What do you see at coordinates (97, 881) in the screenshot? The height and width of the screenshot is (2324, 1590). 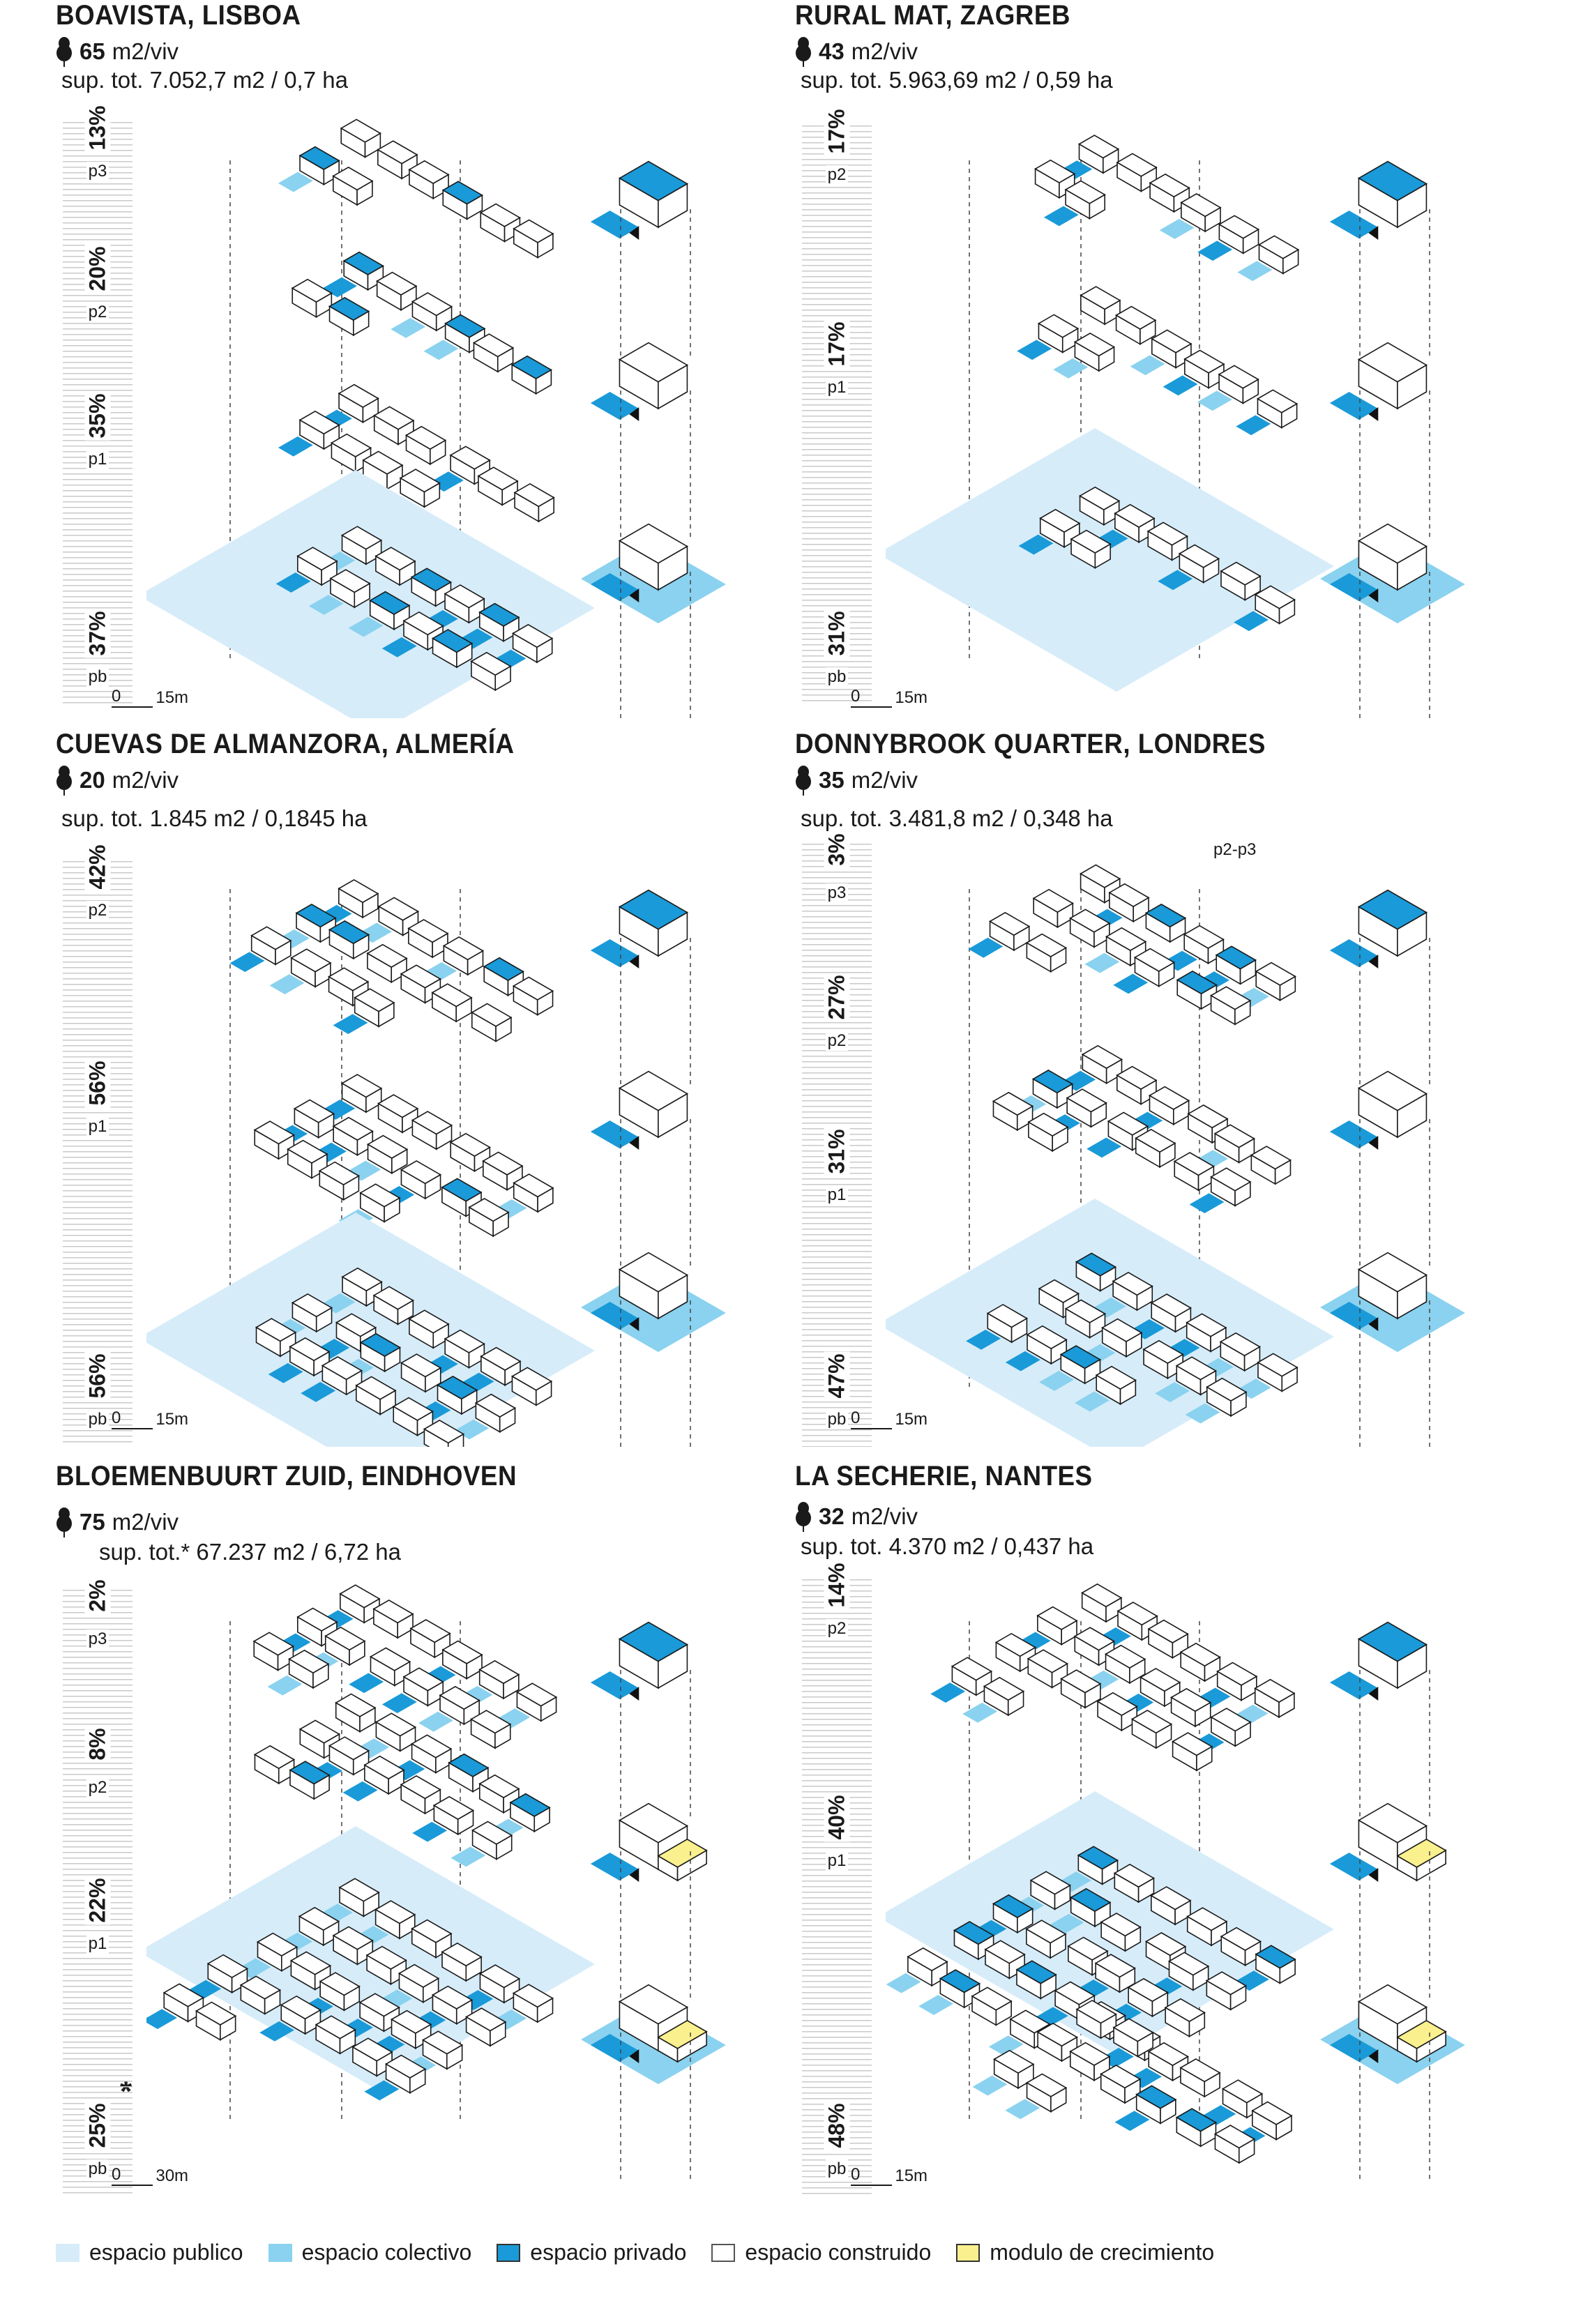 I see `floor-p2: 42% p2` at bounding box center [97, 881].